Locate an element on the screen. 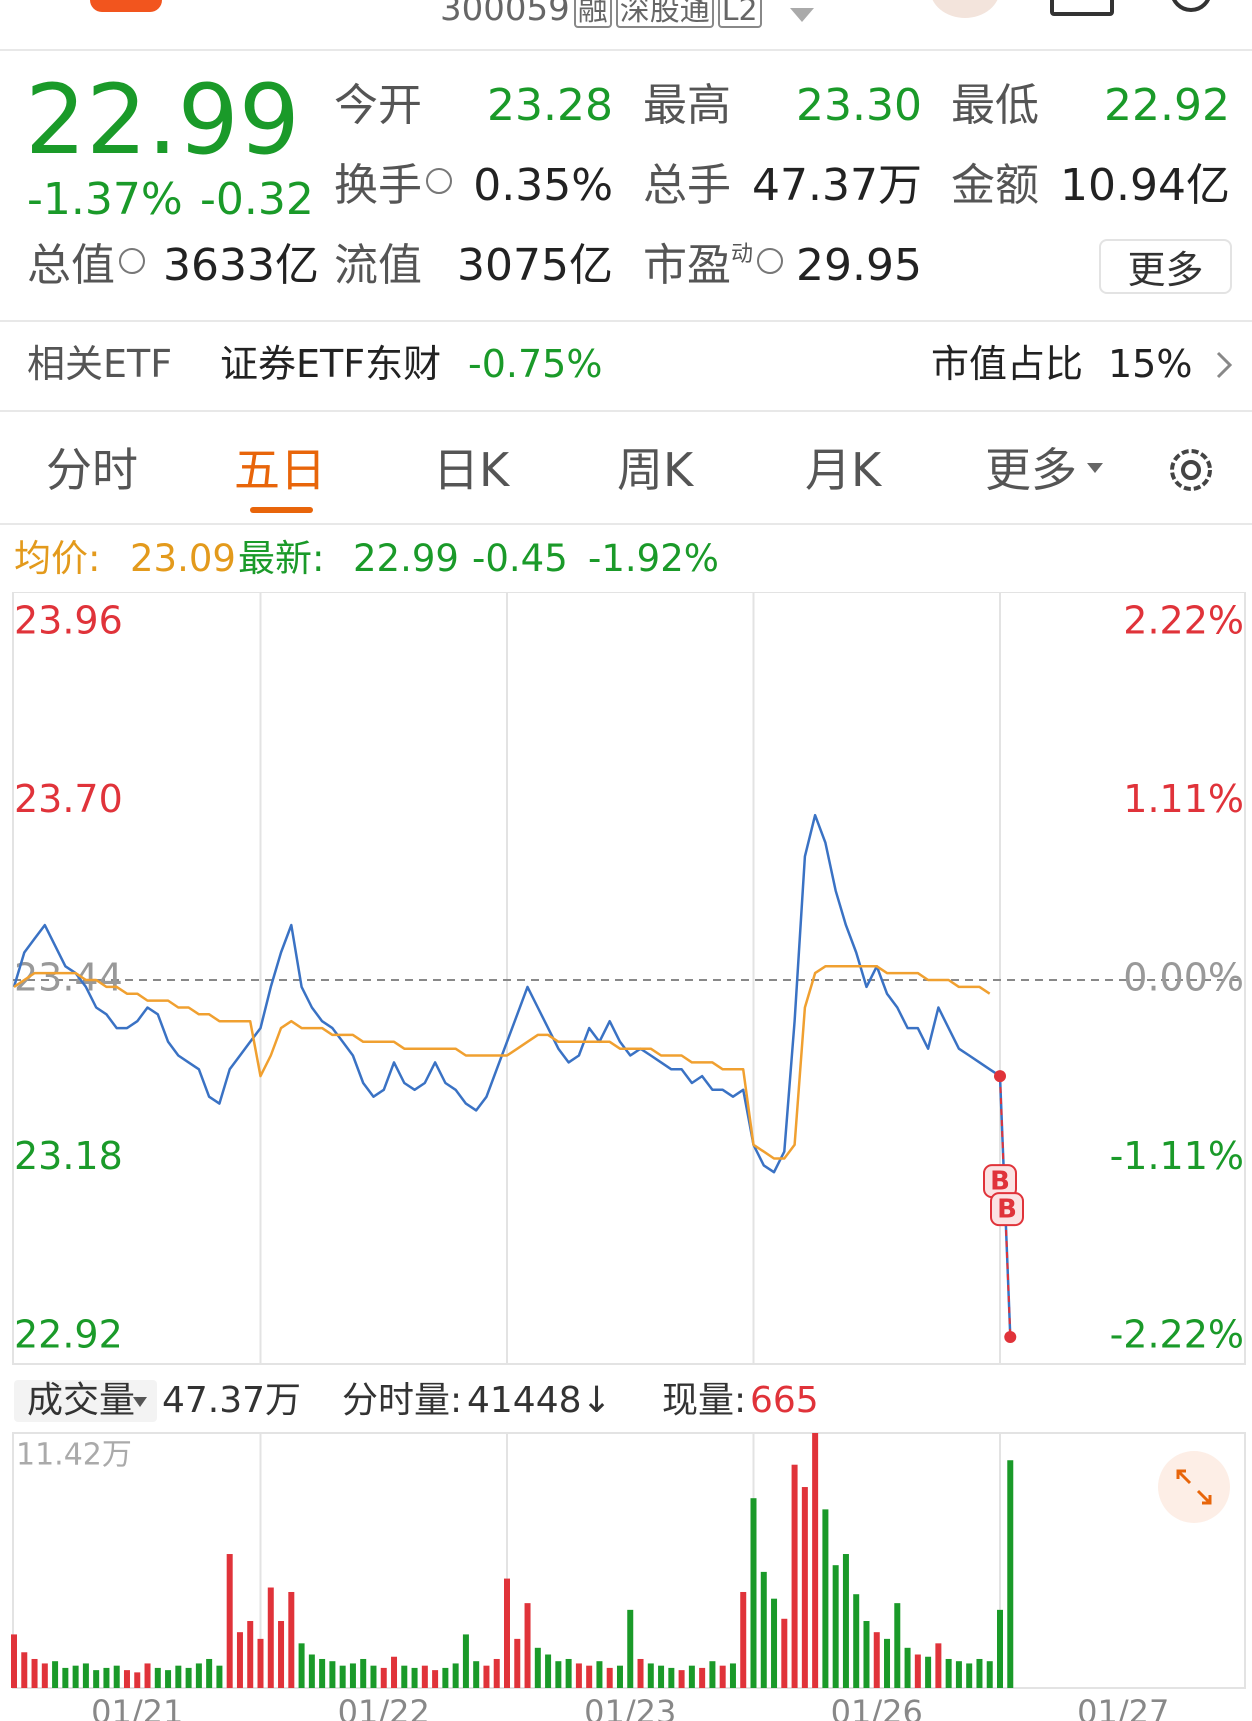  change: -0.32 is located at coordinates (257, 199).